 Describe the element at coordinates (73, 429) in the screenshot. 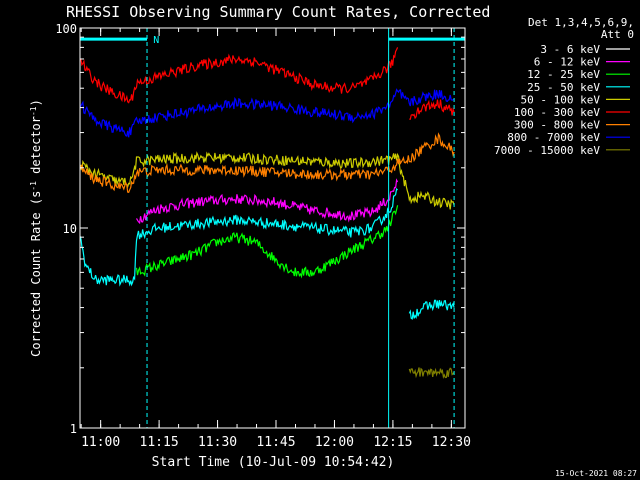

I see `y-tick-label-2: 1` at that location.